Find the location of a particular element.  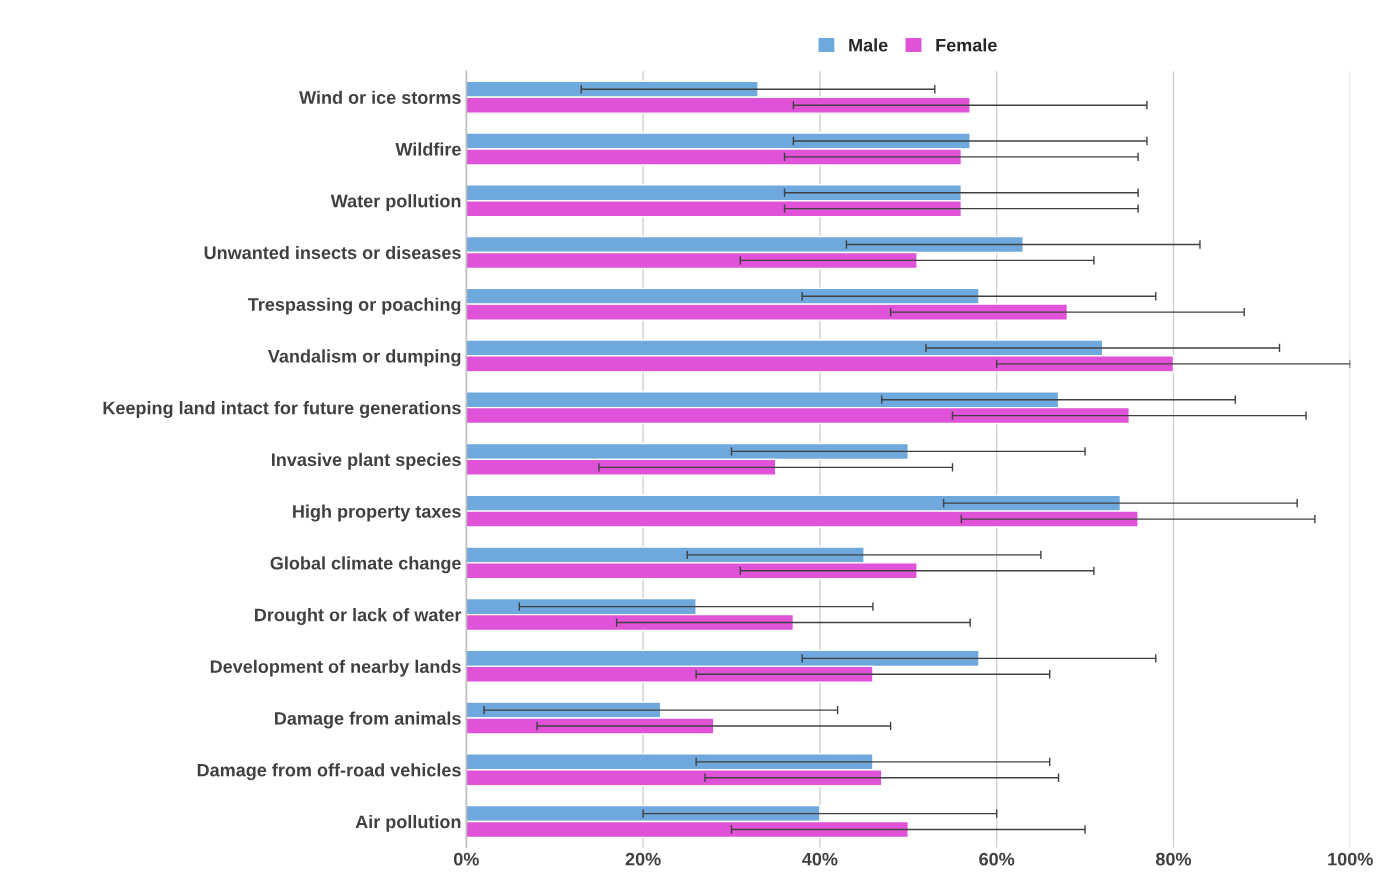

y-tick-label: High property taxes is located at coordinates (377, 513).